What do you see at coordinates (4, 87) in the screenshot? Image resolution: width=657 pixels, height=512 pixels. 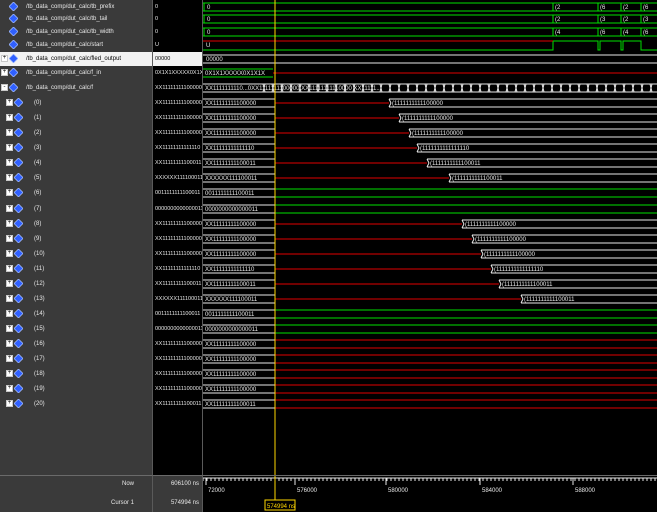 I see `collapse-toggle-icon: -` at bounding box center [4, 87].